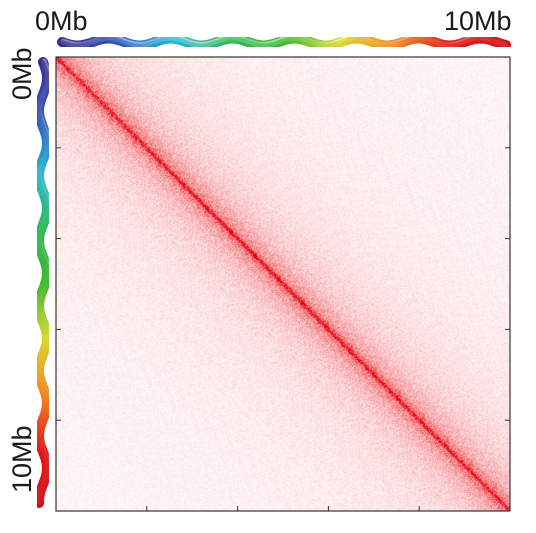  Describe the element at coordinates (61, 21) in the screenshot. I see `x-axis-start-label: 0Mb` at that location.